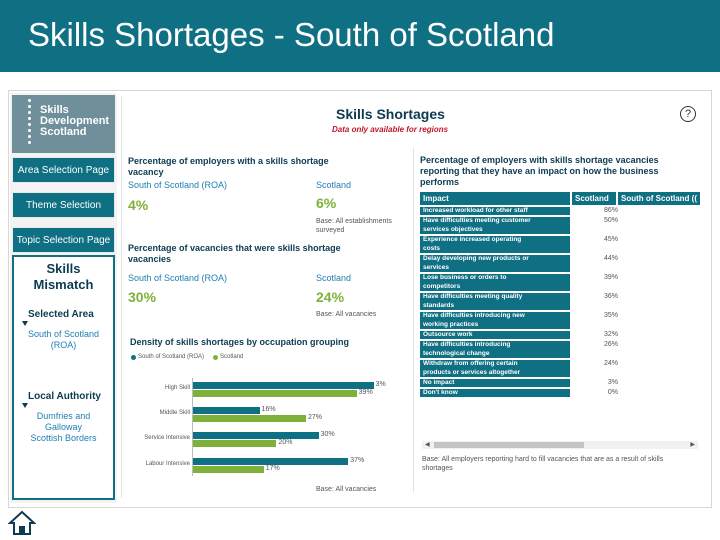 The height and width of the screenshot is (540, 720). I want to click on block2-scotland-value: 24%, so click(330, 297).